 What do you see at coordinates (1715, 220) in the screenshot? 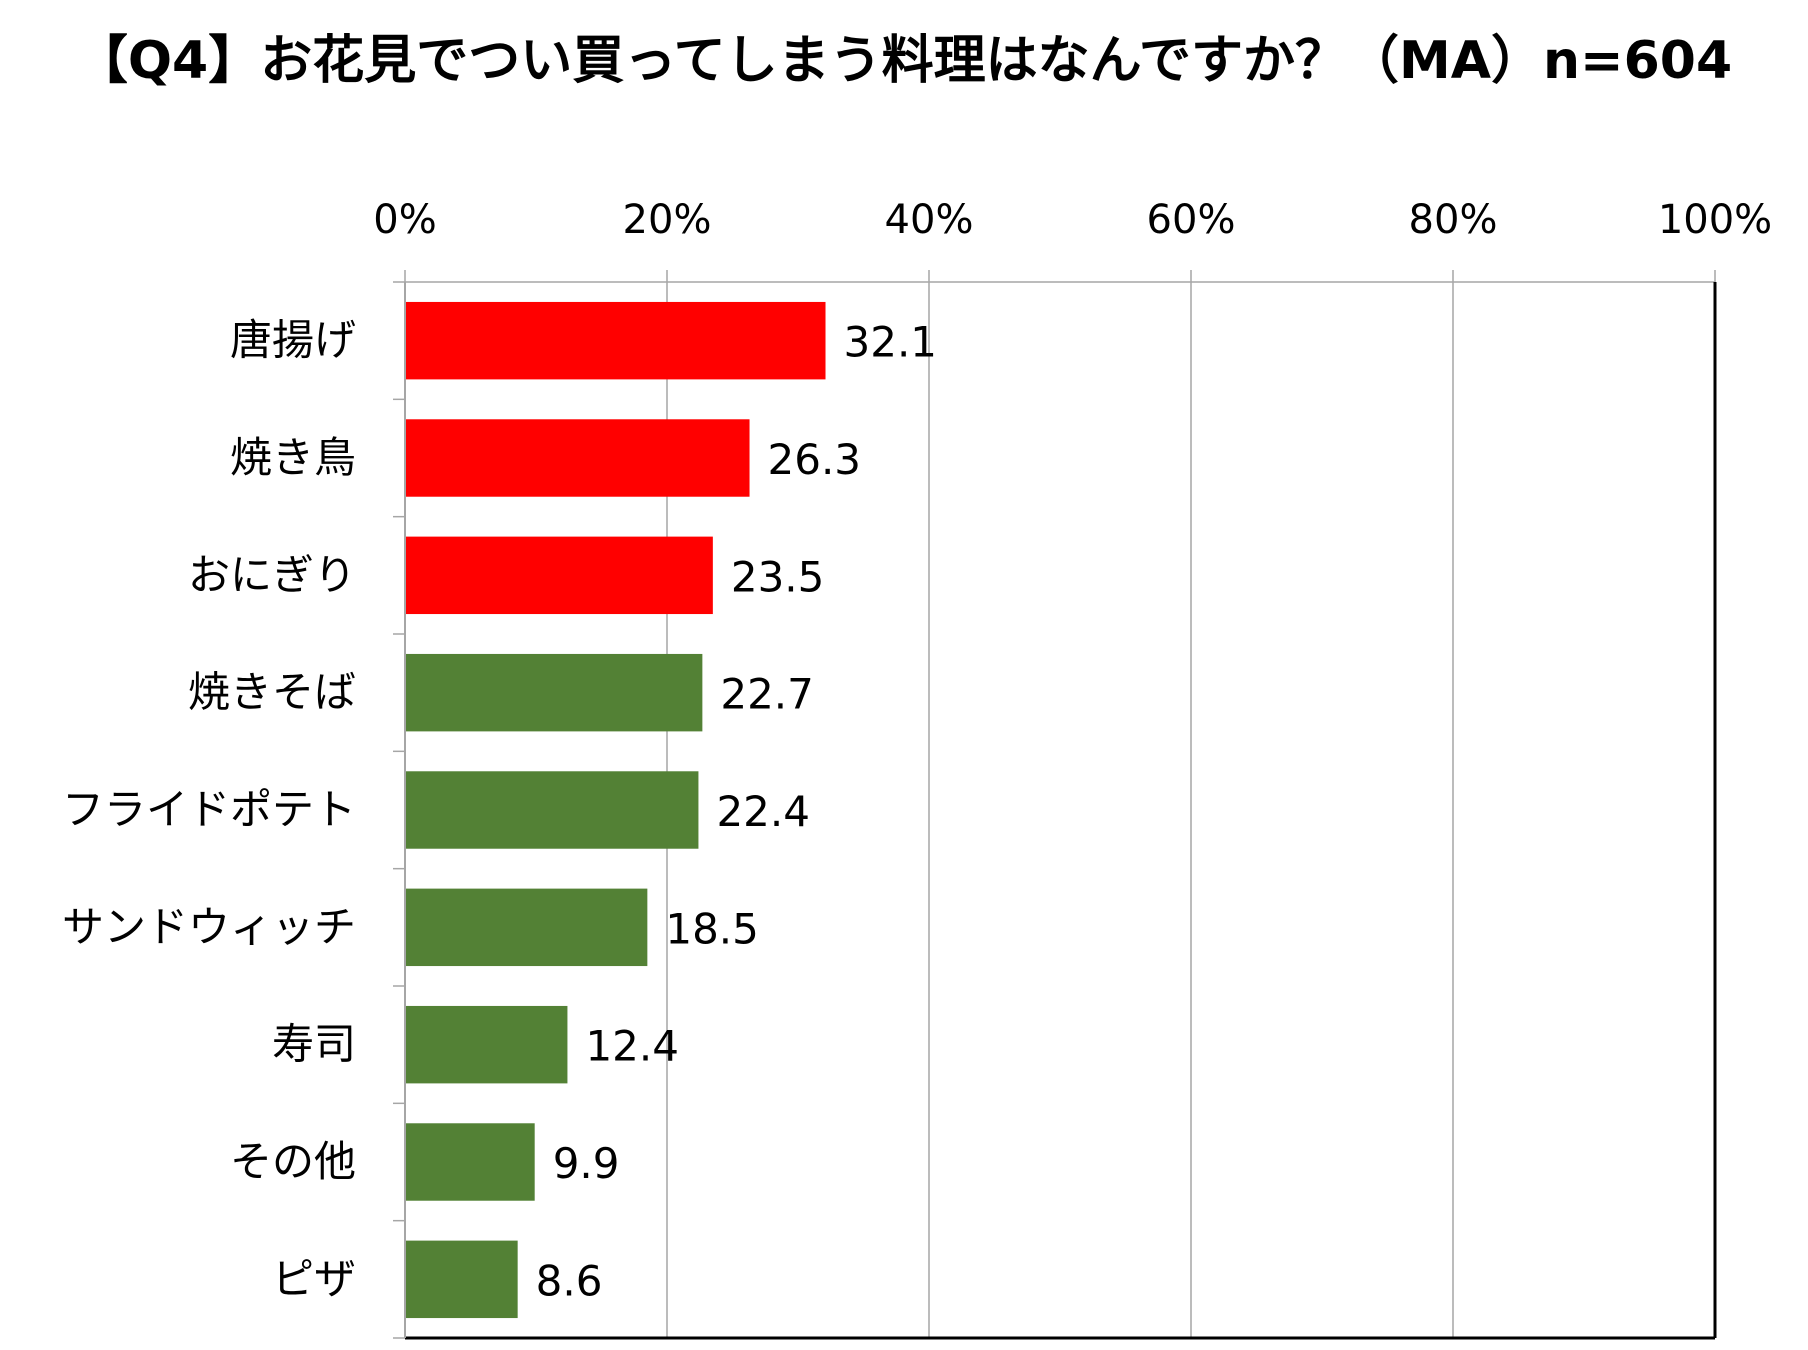
I see `x-tick-label: 100%` at bounding box center [1715, 220].